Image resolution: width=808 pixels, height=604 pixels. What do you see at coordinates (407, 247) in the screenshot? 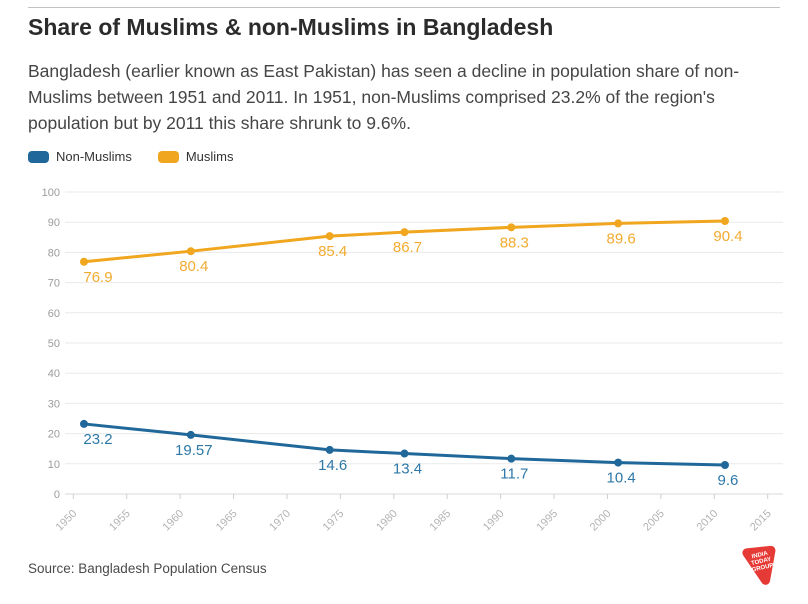
I see `data-point-label: 86.7` at bounding box center [407, 247].